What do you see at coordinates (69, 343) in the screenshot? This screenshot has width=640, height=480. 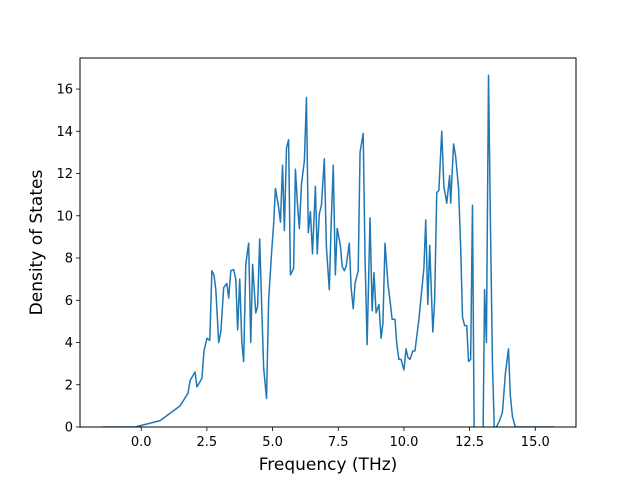 I see `y-tick-label: 4` at bounding box center [69, 343].